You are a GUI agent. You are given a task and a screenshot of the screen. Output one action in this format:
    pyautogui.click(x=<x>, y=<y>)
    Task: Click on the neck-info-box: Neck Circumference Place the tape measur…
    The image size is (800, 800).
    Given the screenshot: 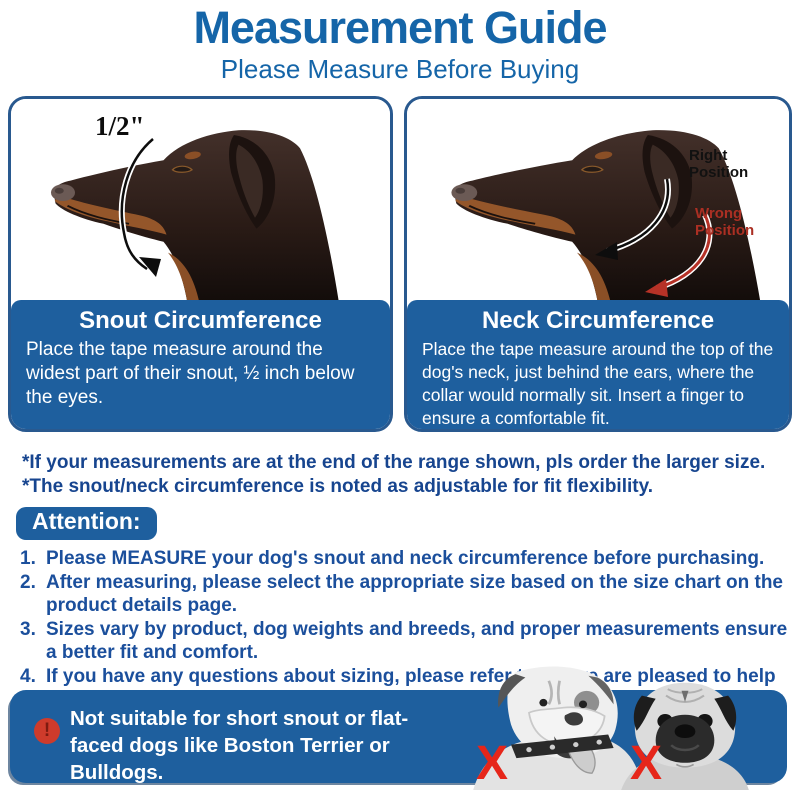 What is the action you would take?
    pyautogui.click(x=598, y=364)
    